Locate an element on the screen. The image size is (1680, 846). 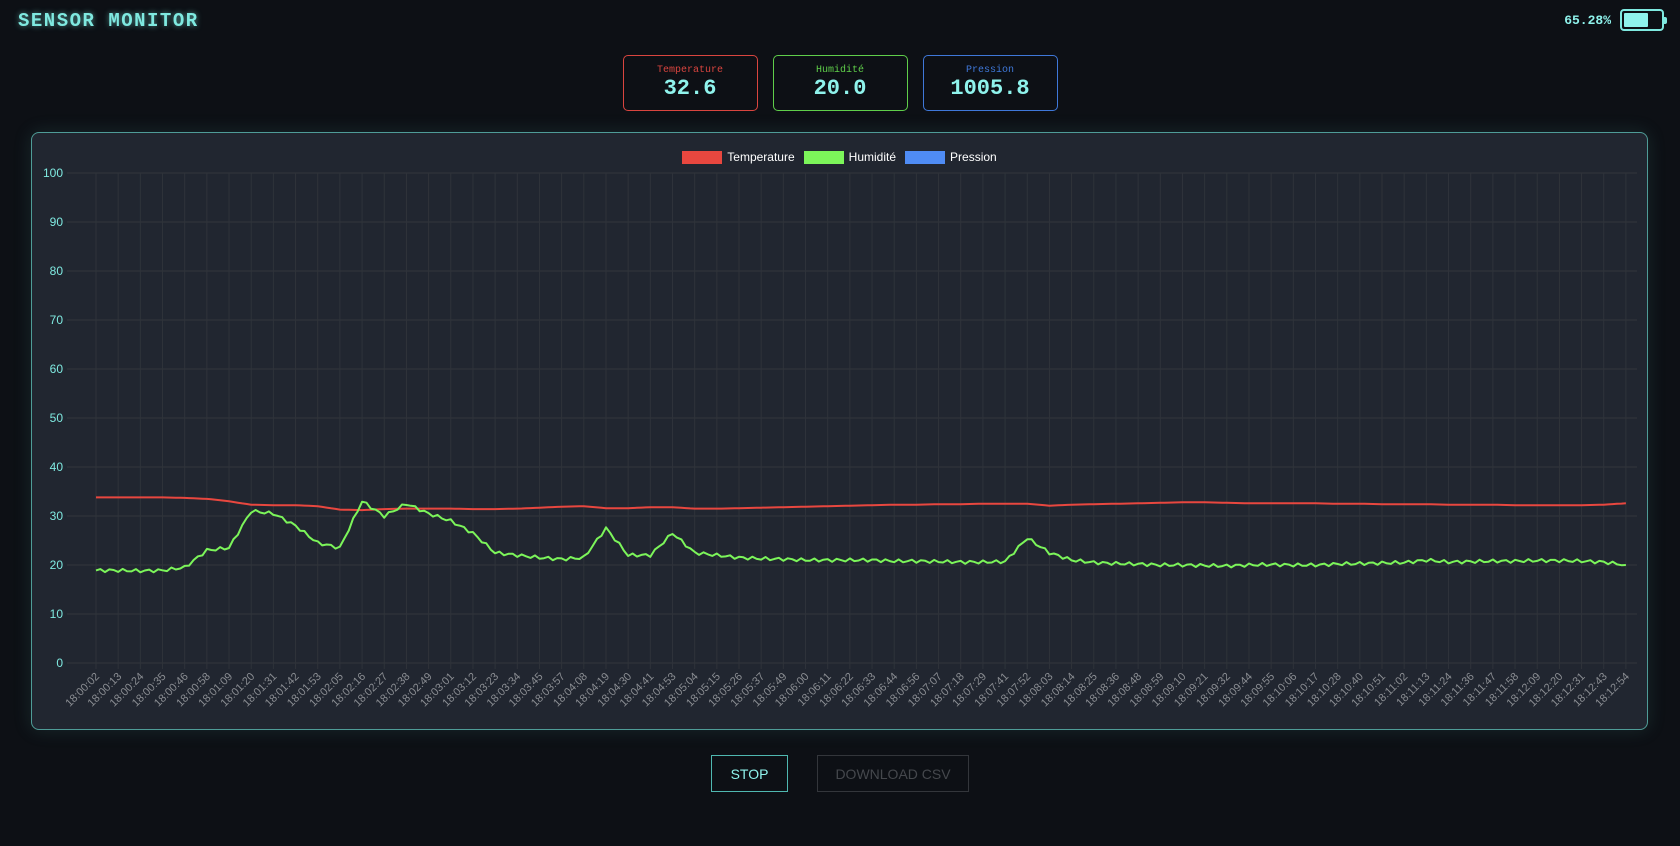
download-csv-button: DOWNLOAD CSV is located at coordinates (893, 773).